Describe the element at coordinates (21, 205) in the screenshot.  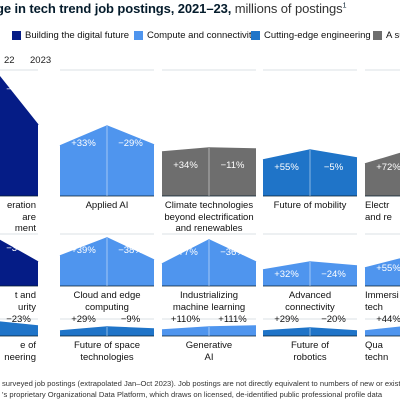
I see `tile-label-line: eration` at that location.